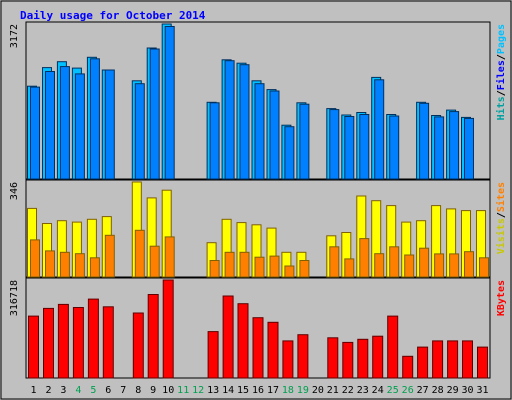 The width and height of the screenshot is (512, 400). I want to click on visits-bar-day-3-s1, so click(64, 264).